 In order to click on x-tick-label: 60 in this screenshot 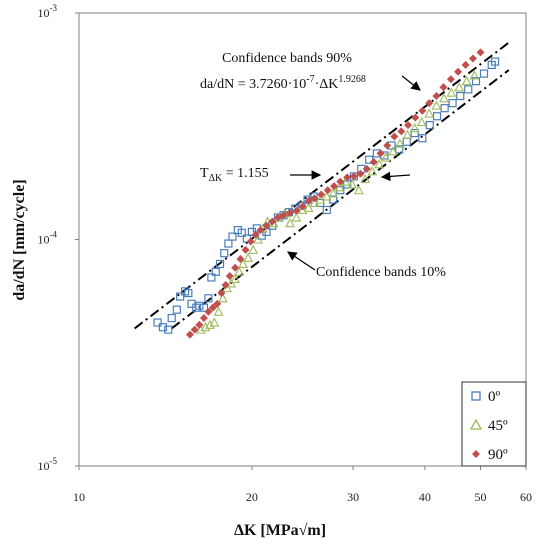, I will do `click(526, 497)`.